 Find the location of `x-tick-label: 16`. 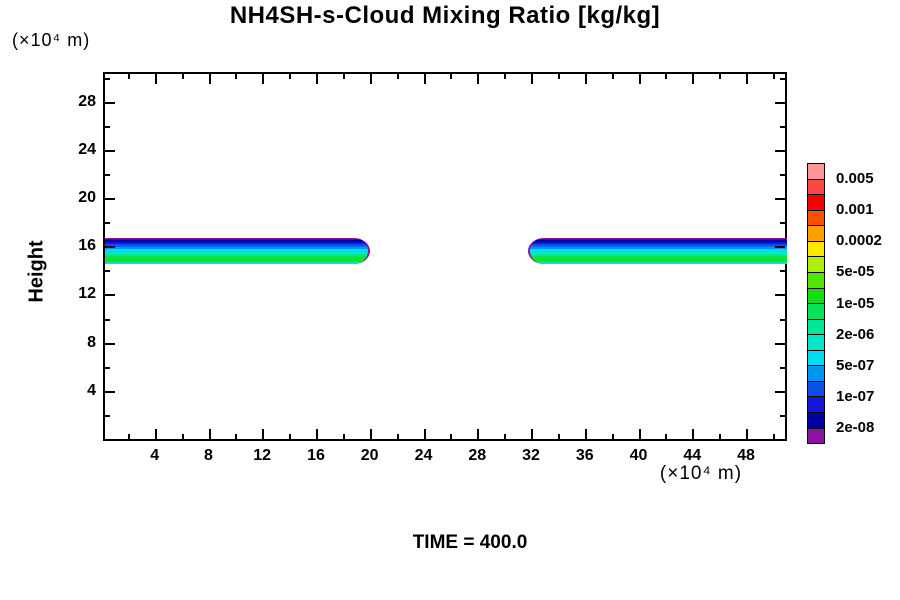

x-tick-label: 16 is located at coordinates (316, 455).